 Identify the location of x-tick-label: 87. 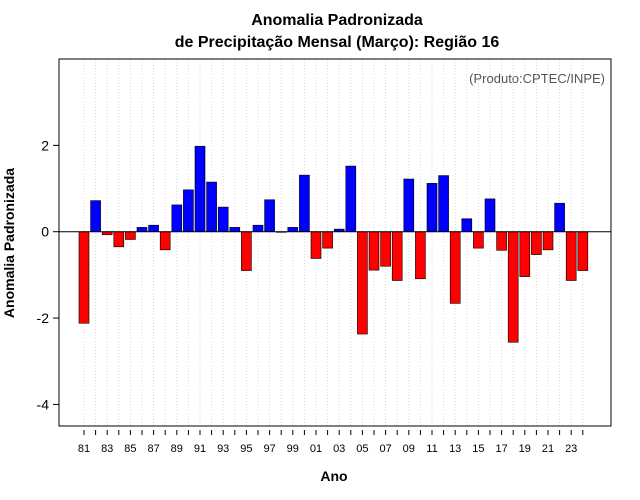
(153, 449).